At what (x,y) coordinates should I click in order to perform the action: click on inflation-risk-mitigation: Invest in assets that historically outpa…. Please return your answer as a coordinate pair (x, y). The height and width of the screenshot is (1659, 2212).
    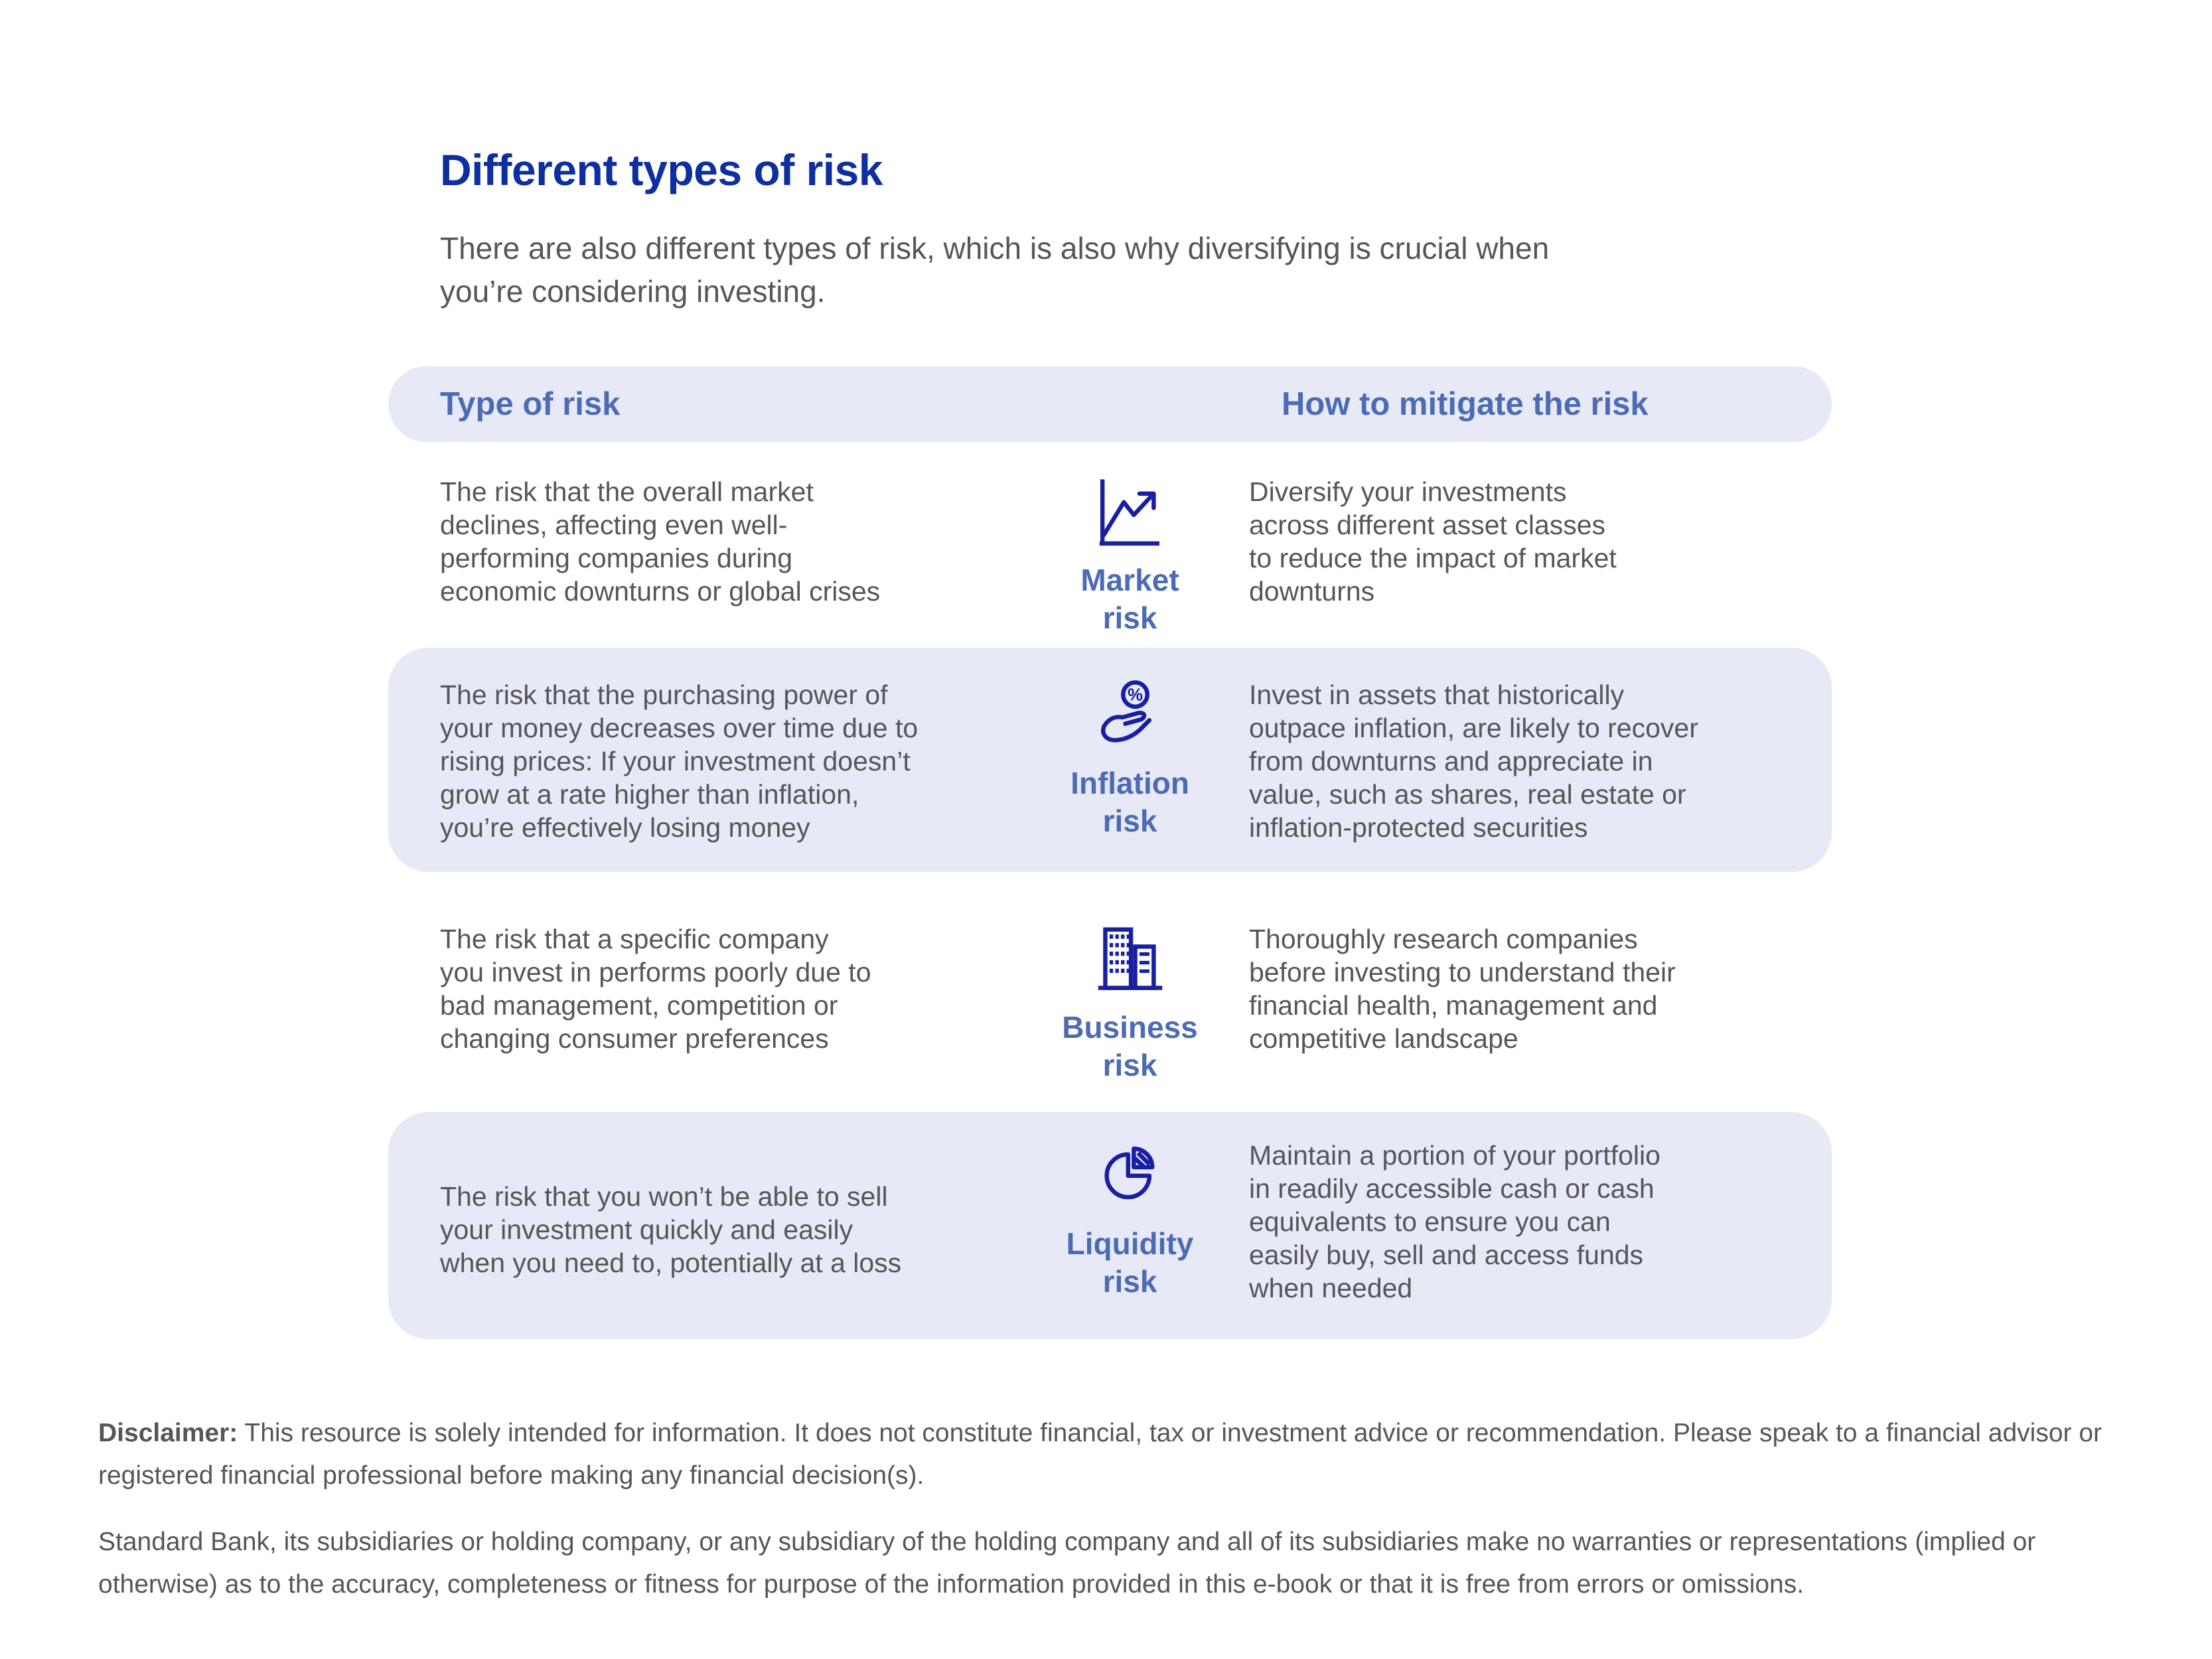
    Looking at the image, I should click on (1474, 761).